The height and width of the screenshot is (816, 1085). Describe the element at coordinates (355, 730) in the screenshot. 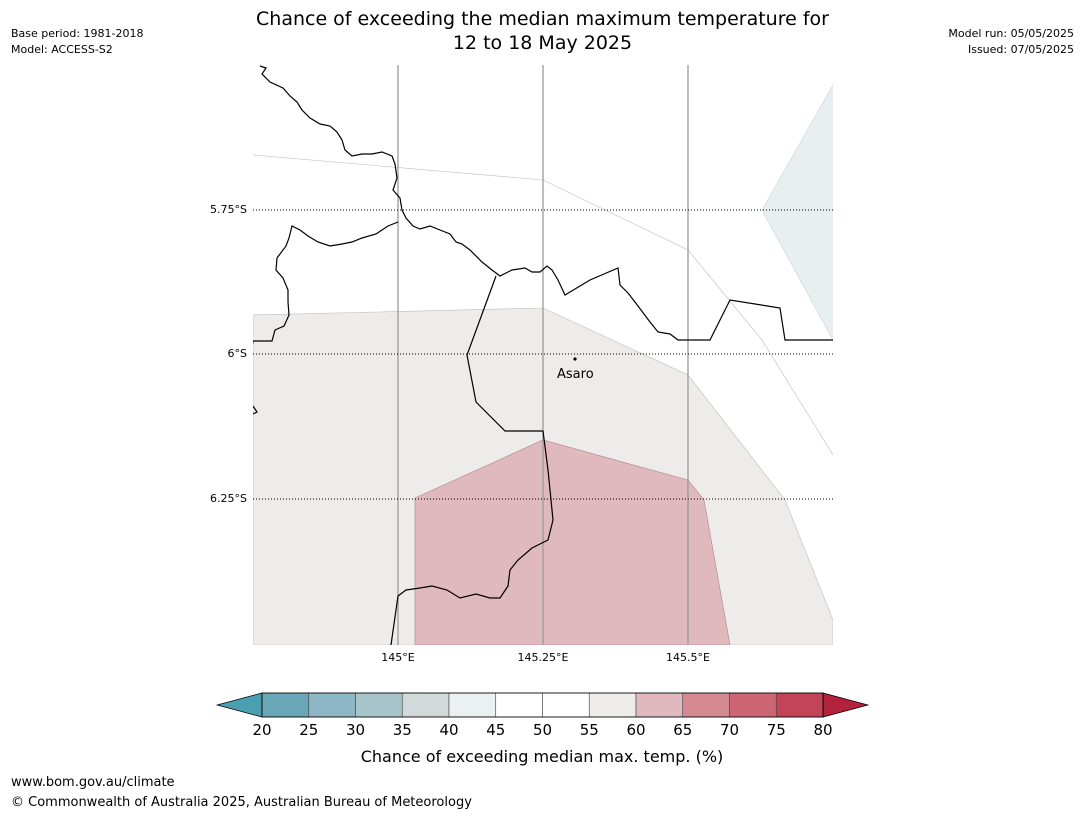

I see `colorbar-tick-label: 30` at that location.